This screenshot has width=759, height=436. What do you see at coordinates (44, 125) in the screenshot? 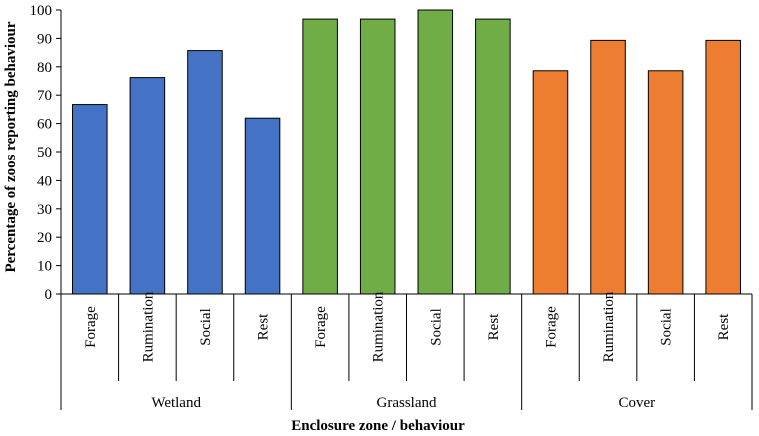
I see `y-tick-label: 60` at bounding box center [44, 125].